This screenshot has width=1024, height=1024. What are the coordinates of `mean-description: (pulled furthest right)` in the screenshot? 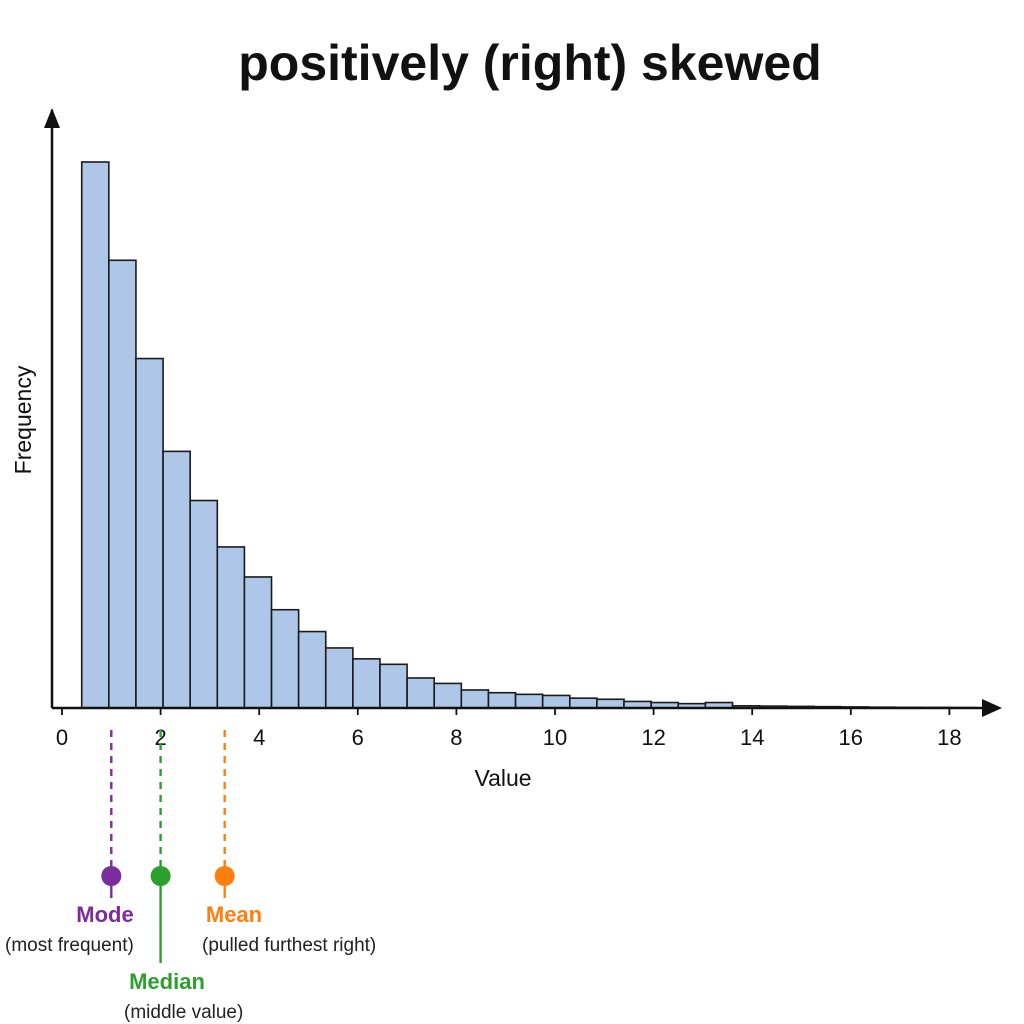 It's located at (289, 945).